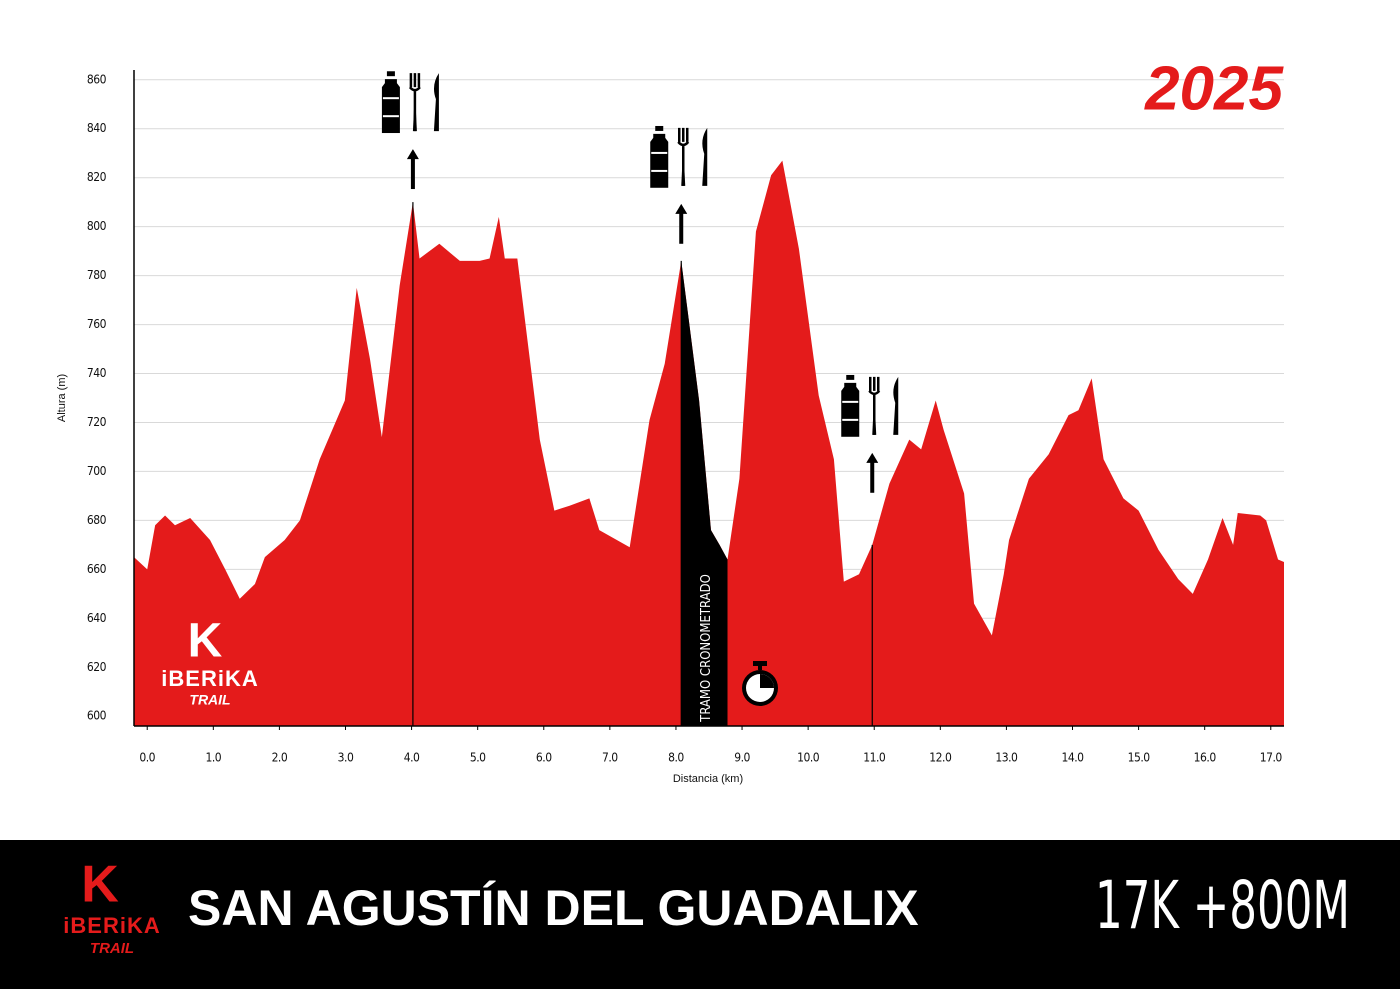 This screenshot has height=994, width=1400. I want to click on x-axis-label: Distancia (km), so click(708, 779).